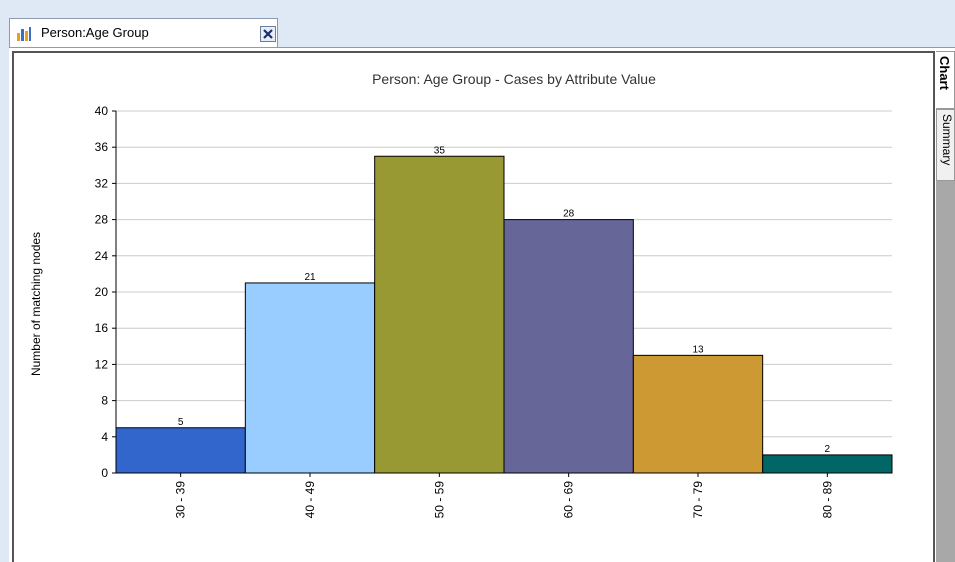 This screenshot has width=955, height=562. What do you see at coordinates (102, 364) in the screenshot?
I see `y-tick-label: 12` at bounding box center [102, 364].